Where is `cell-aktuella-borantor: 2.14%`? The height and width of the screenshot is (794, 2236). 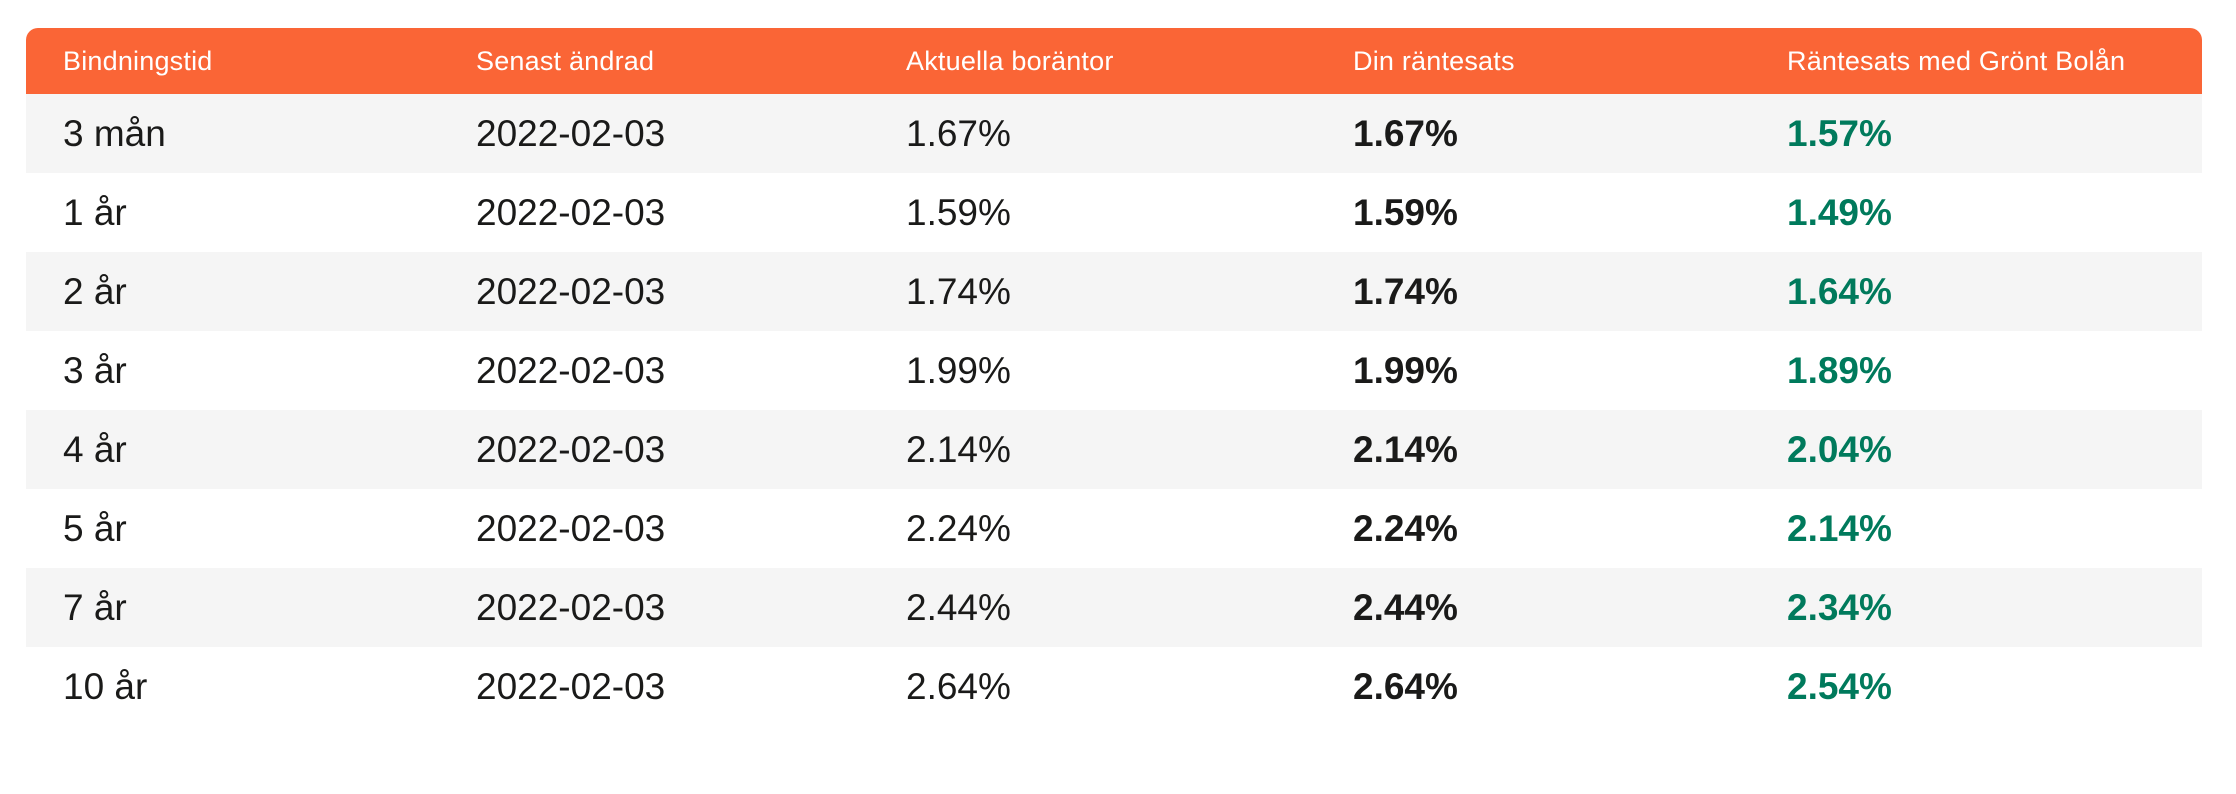 cell-aktuella-borantor: 2.14% is located at coordinates (958, 449).